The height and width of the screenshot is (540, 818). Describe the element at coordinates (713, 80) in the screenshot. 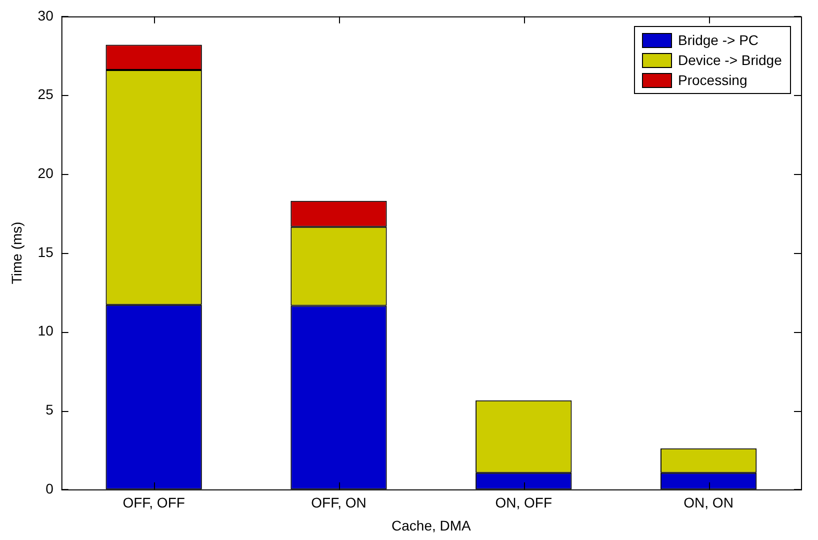

I see `legend-label: Processing` at that location.